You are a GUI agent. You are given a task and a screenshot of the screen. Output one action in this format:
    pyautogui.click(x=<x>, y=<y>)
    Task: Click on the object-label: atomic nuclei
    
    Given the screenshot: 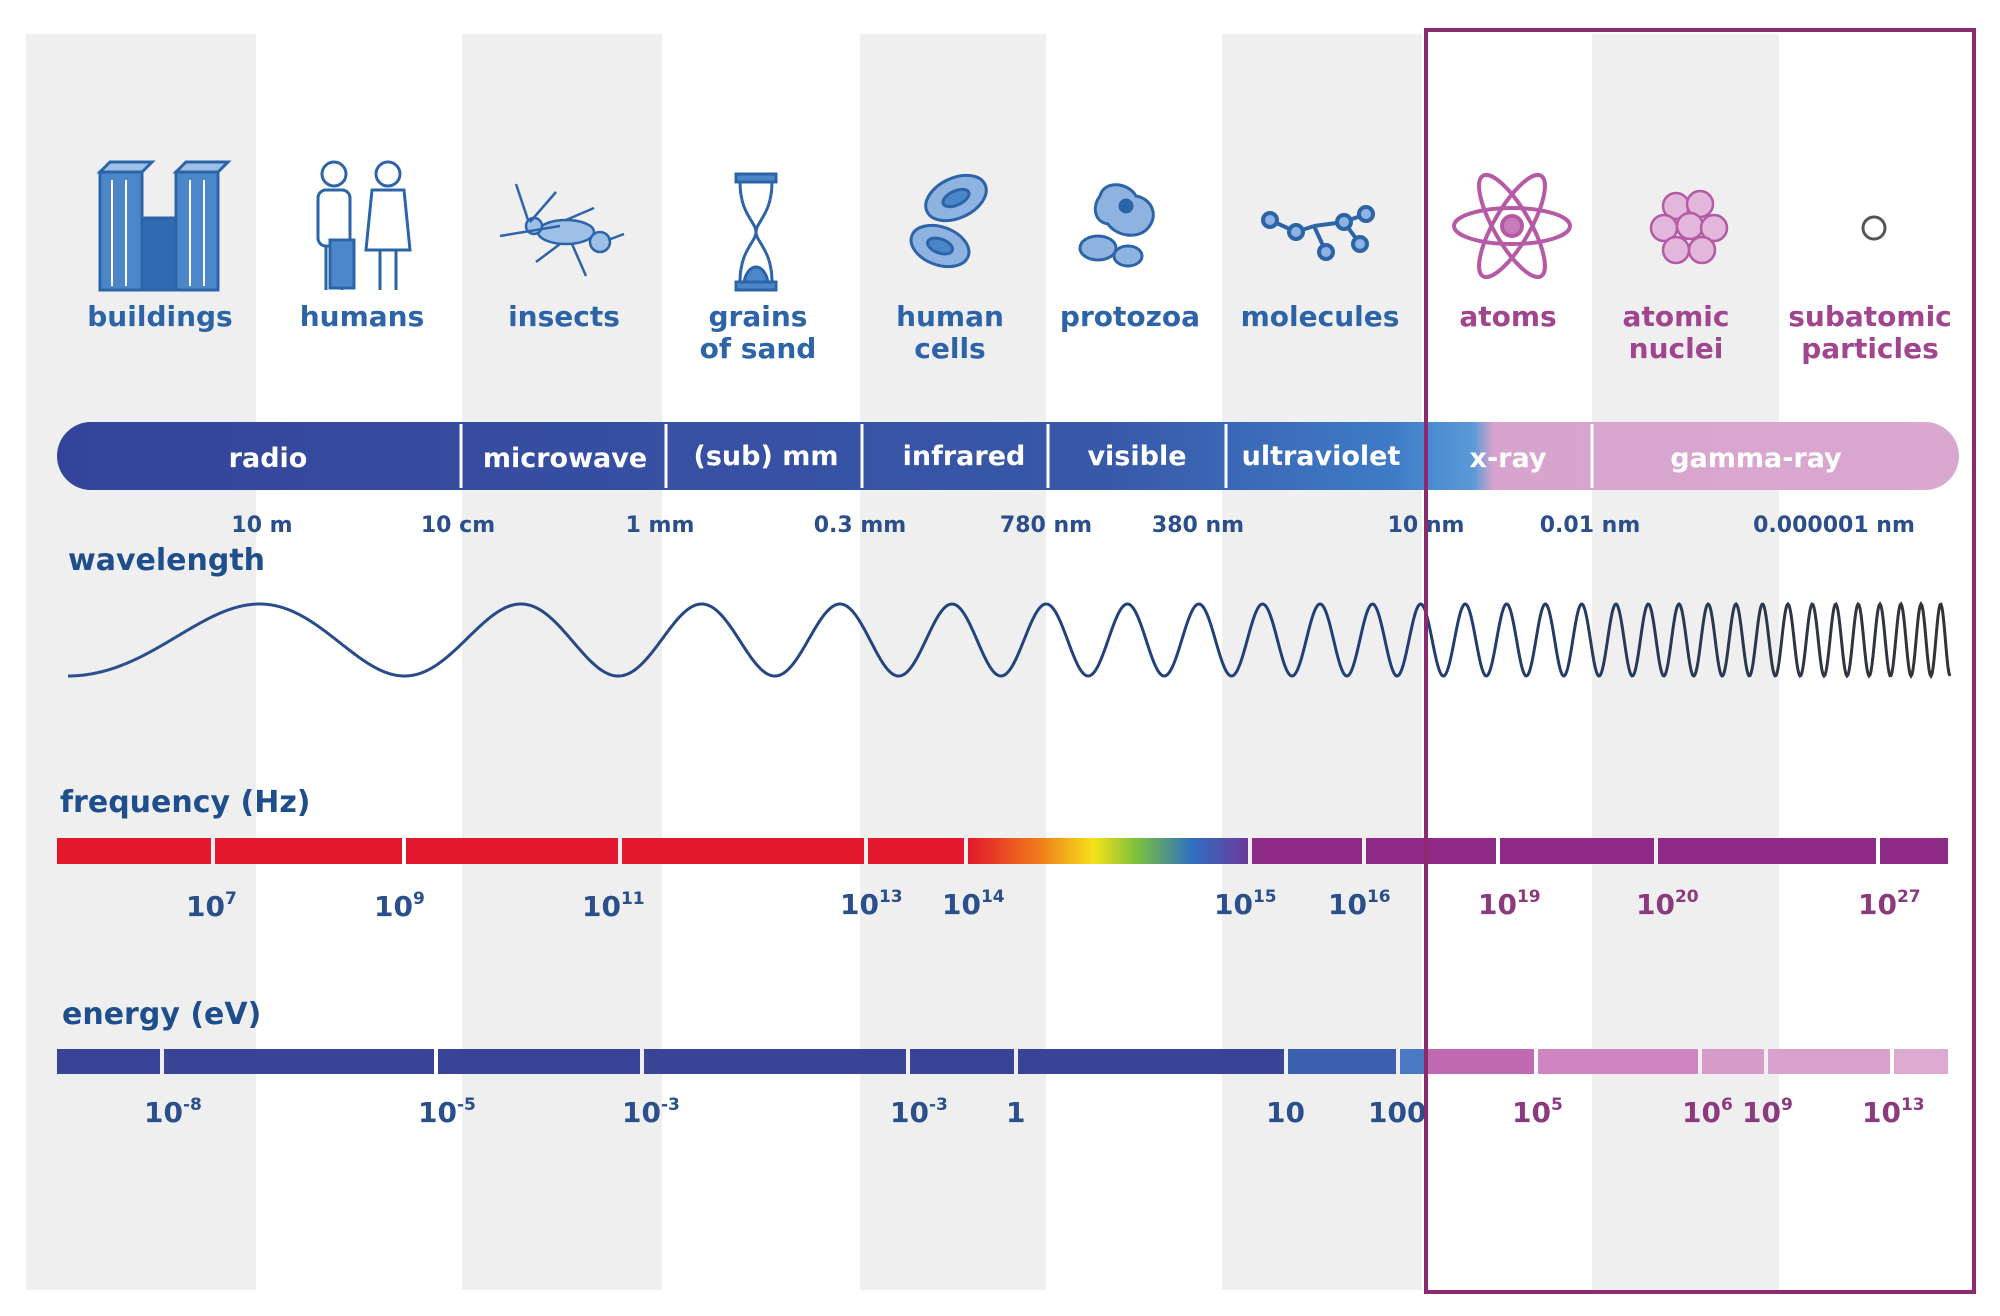 What is the action you would take?
    pyautogui.click(x=1676, y=332)
    